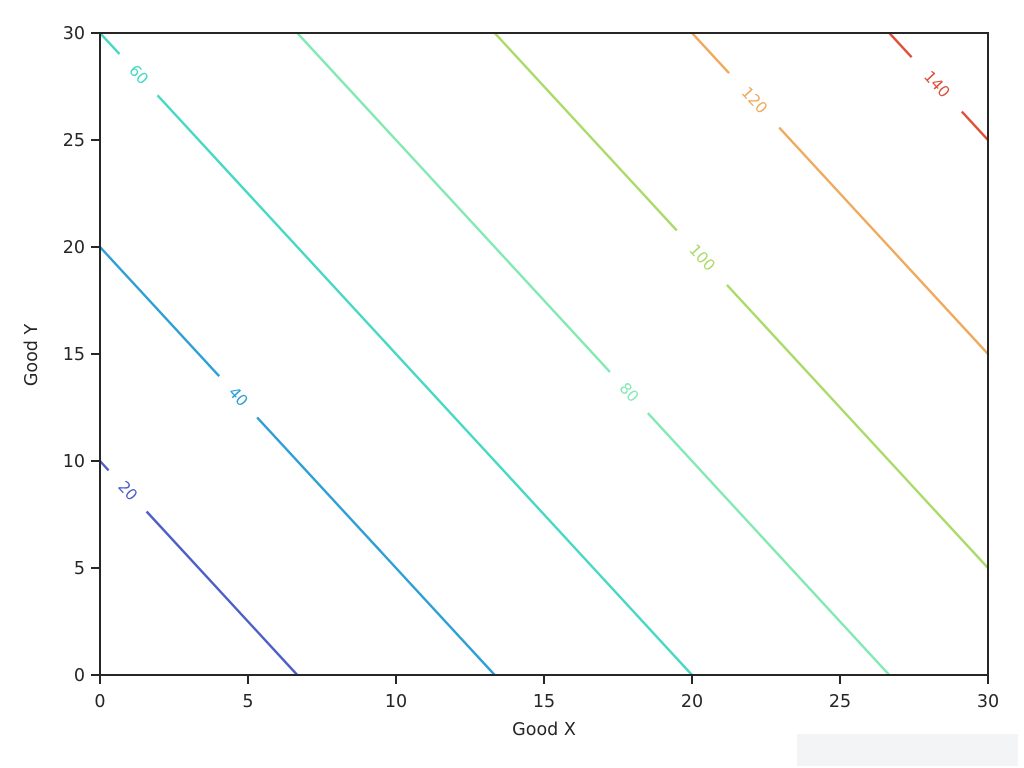 Image resolution: width=1024 pixels, height=768 pixels. I want to click on y-tick-label: 15, so click(74, 355).